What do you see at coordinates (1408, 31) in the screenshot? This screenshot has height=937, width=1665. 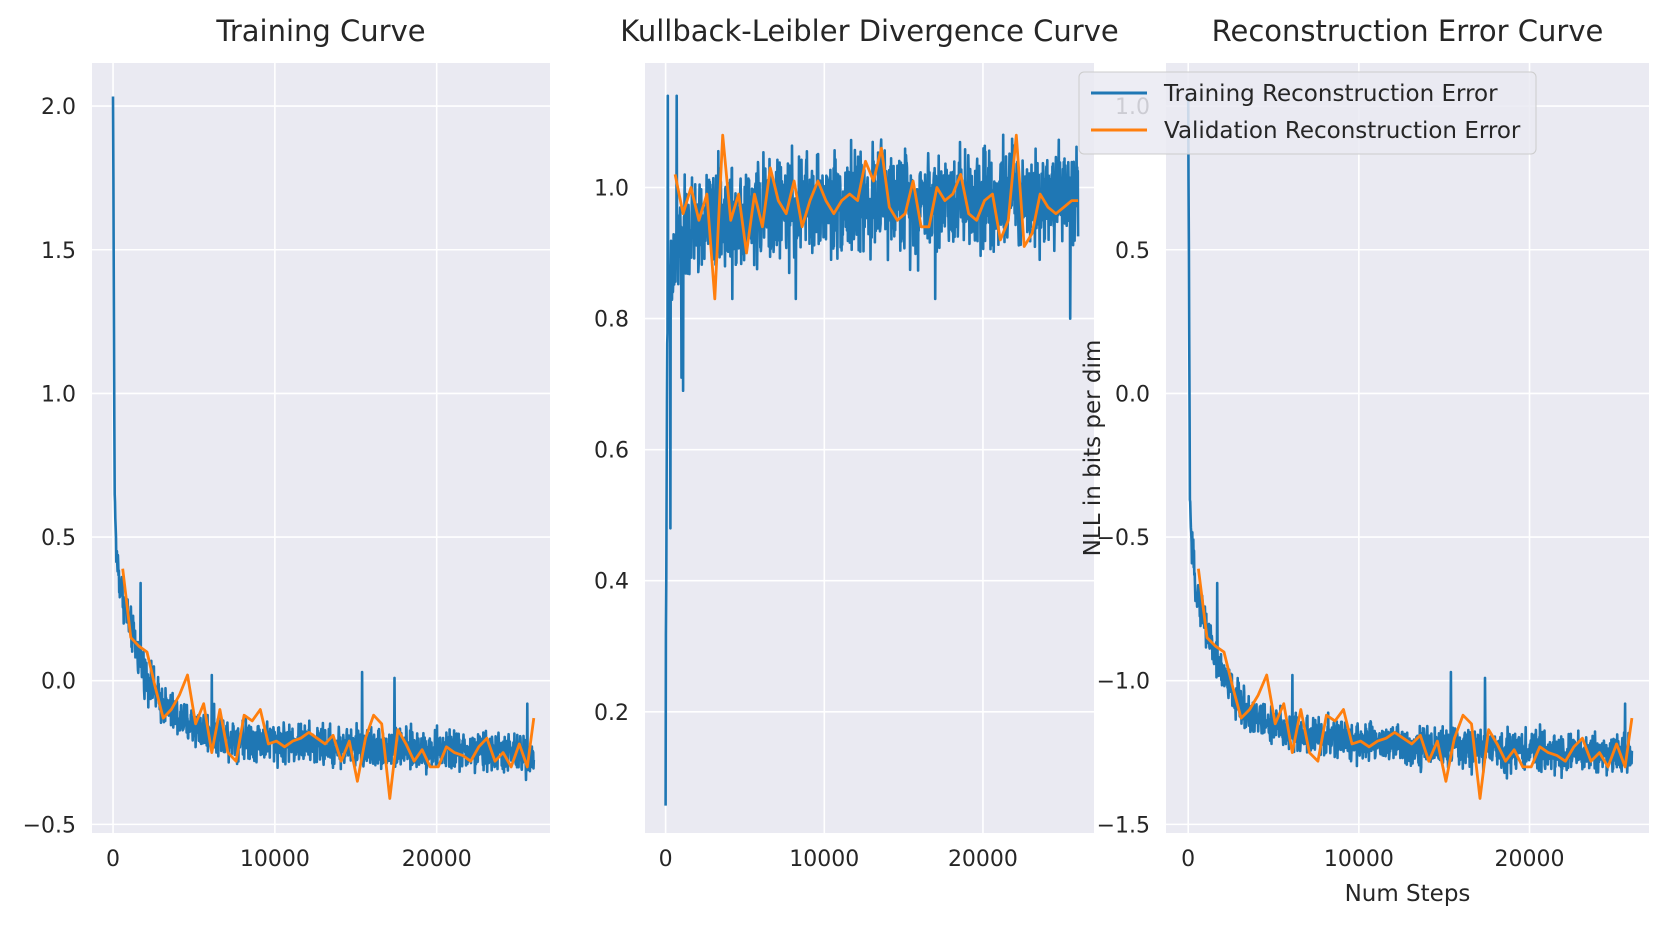 I see `chart-title: Reconstruction Error Curve` at bounding box center [1408, 31].